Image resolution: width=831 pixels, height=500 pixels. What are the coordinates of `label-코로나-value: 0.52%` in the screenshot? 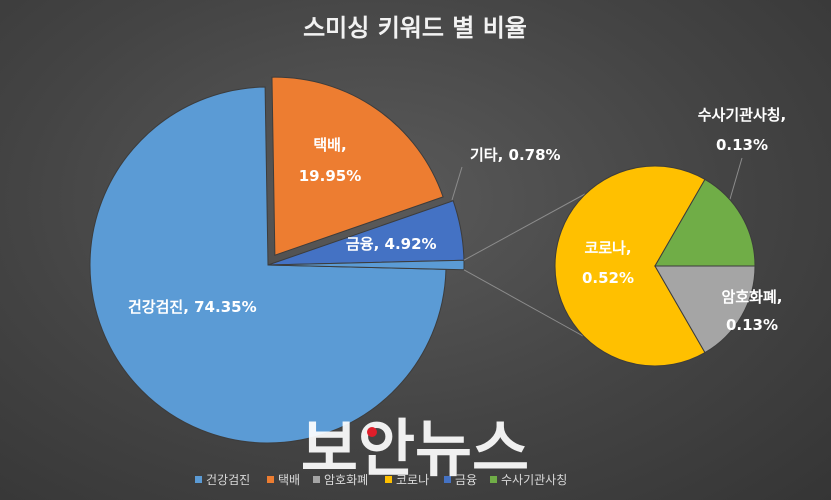 It's located at (608, 278).